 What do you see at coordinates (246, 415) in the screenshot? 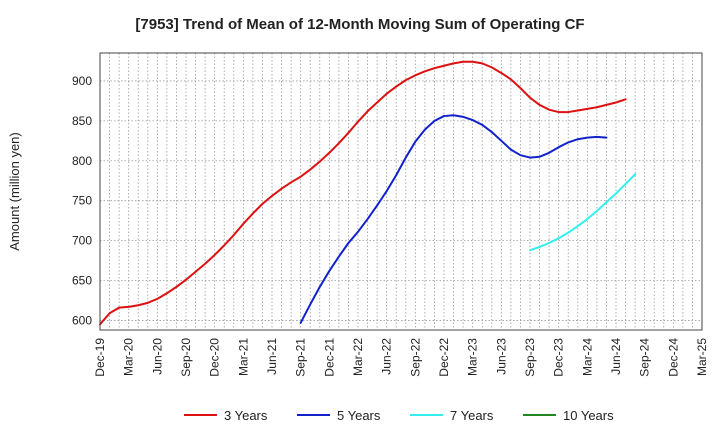
I see `legend-label-3-years: 3 Years` at bounding box center [246, 415].